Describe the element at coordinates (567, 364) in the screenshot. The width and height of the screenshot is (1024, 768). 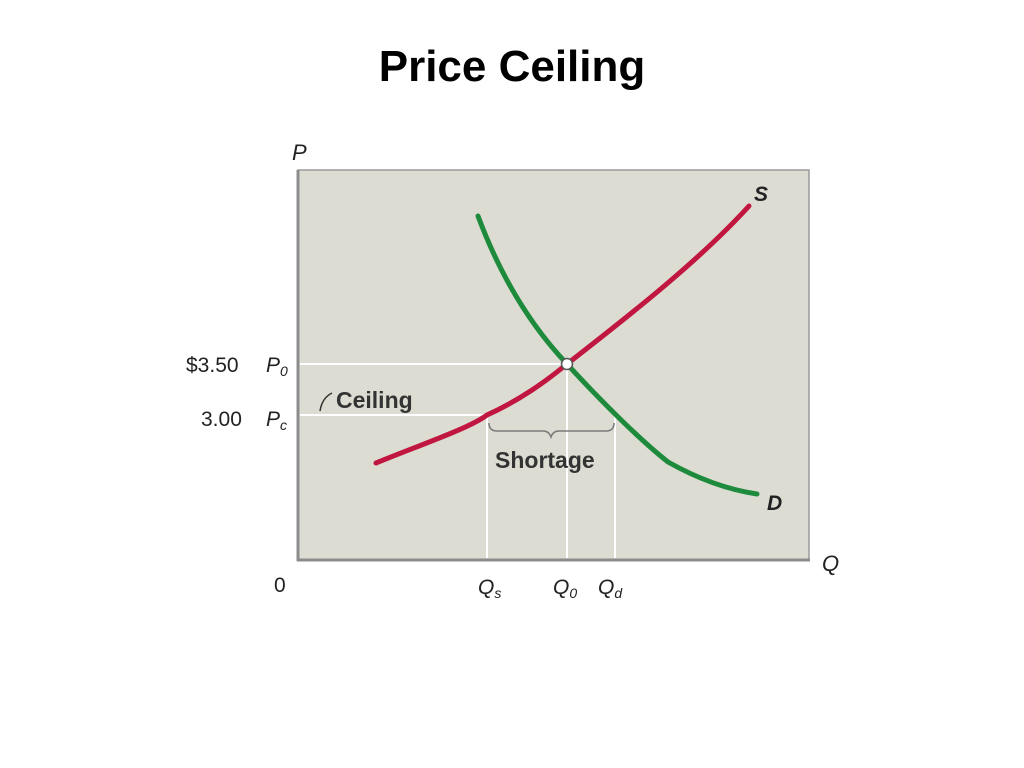
I see `equilibrium-point` at that location.